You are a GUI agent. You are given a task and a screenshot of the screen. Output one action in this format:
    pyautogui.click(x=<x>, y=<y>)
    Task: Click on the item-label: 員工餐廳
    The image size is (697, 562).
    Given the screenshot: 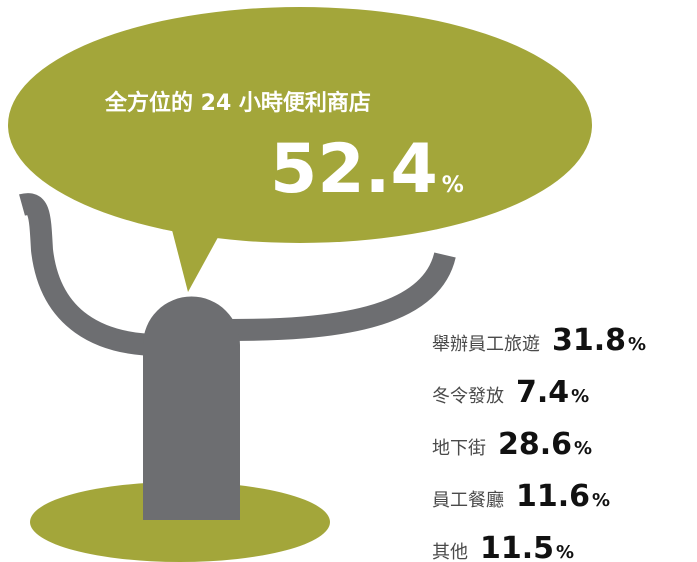 What is the action you would take?
    pyautogui.click(x=468, y=500)
    